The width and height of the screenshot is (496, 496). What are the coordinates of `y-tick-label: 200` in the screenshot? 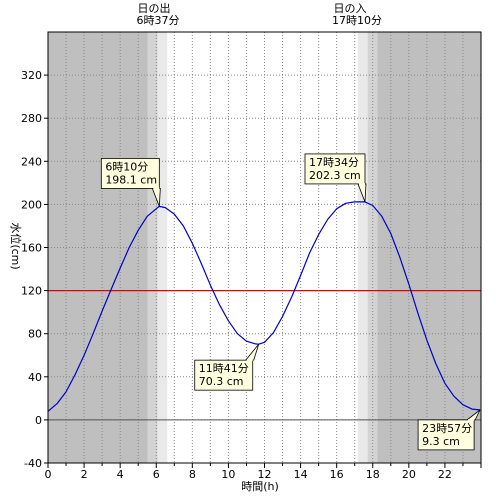 It's located at (31, 204).